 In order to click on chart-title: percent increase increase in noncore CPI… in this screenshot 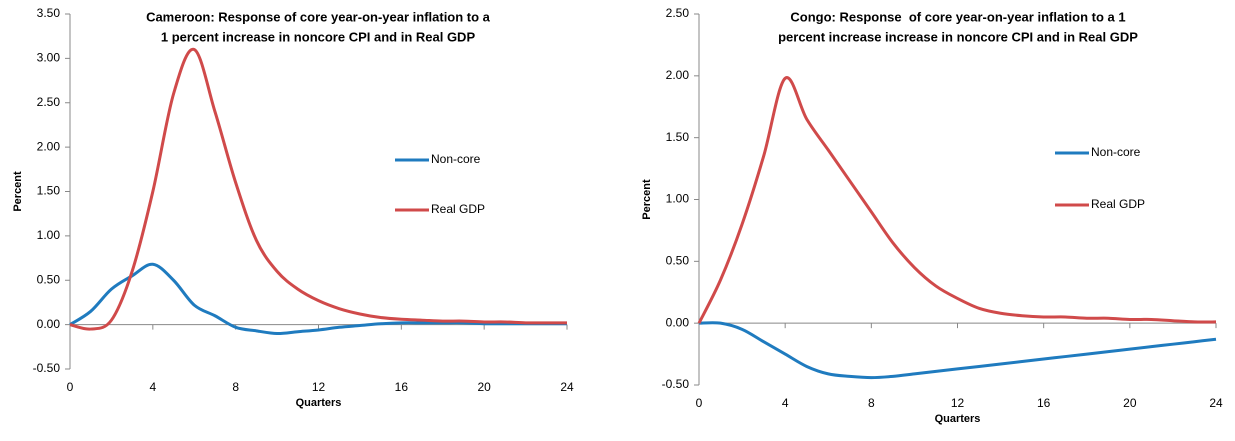, I will do `click(958, 36)`.